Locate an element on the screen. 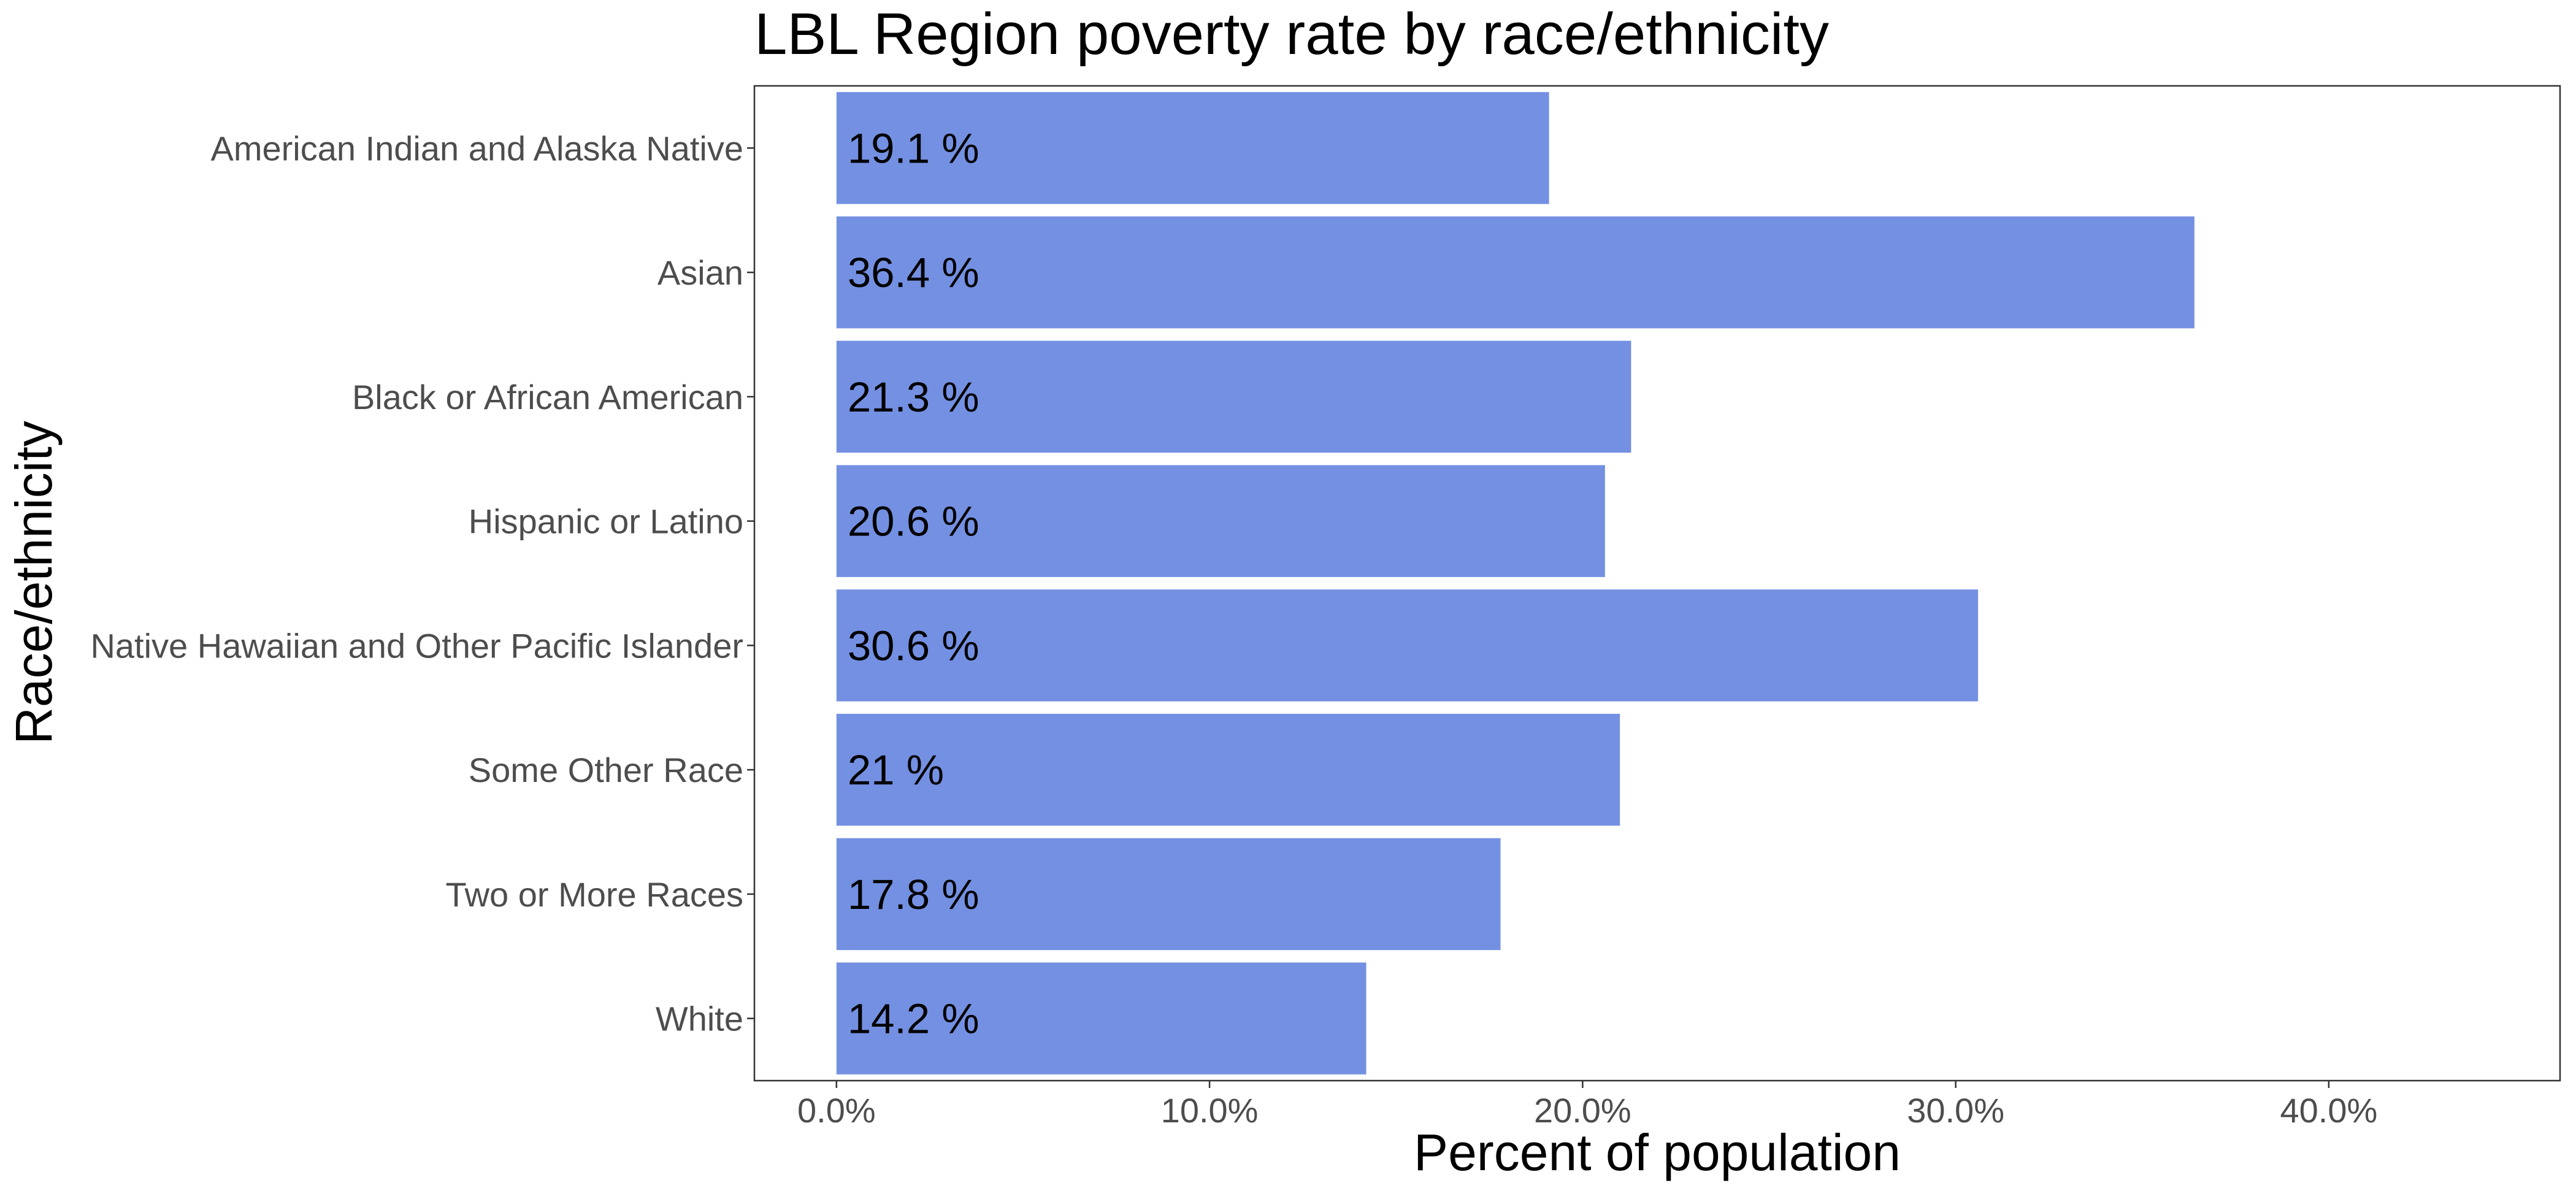  data-label: 21.3 % is located at coordinates (913, 397).